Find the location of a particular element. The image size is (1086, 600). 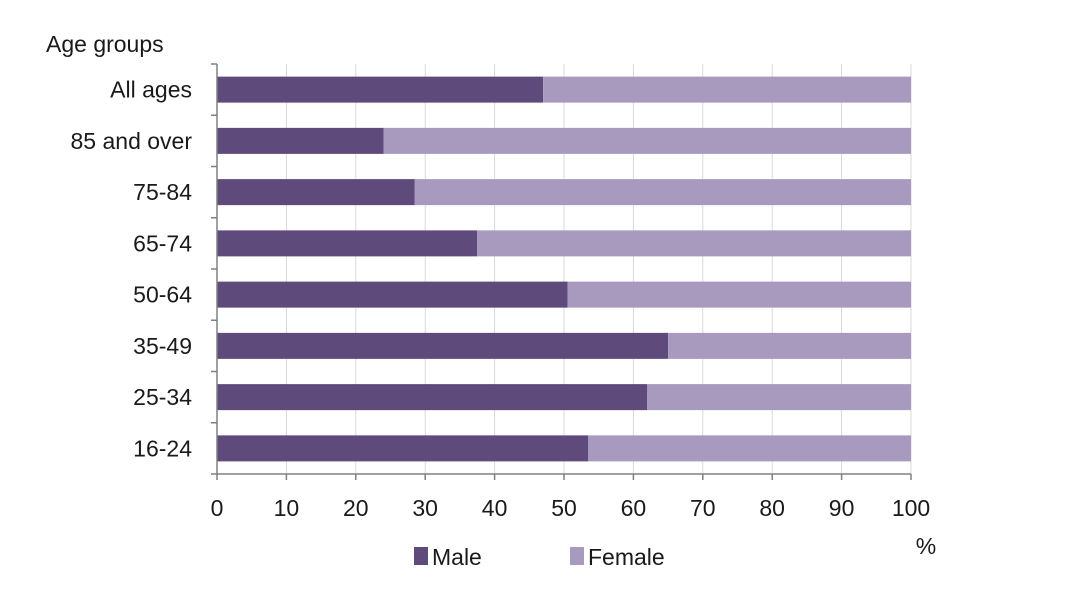

x-tick-label-90: 90 is located at coordinates (842, 508).